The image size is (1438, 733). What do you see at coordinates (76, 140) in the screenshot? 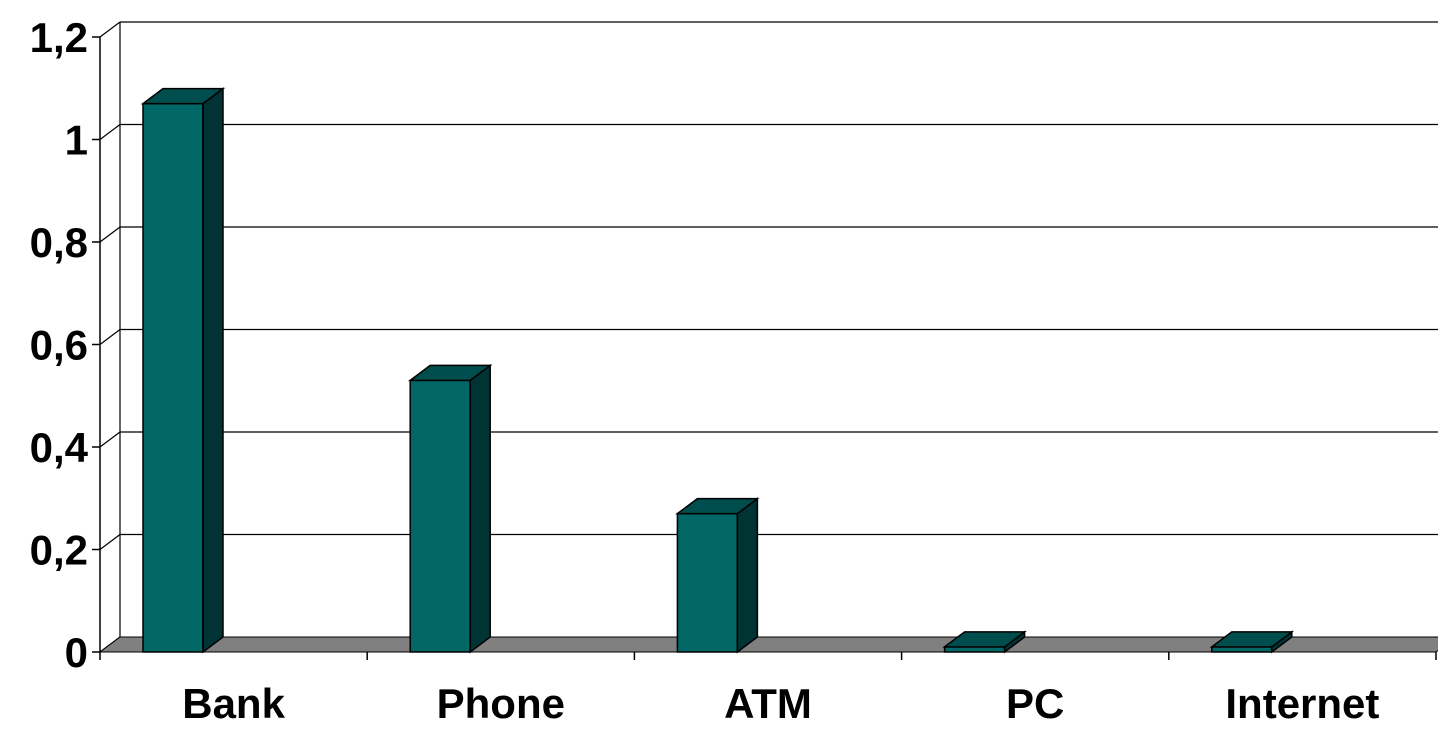
I see `y-tick-label: 1` at bounding box center [76, 140].